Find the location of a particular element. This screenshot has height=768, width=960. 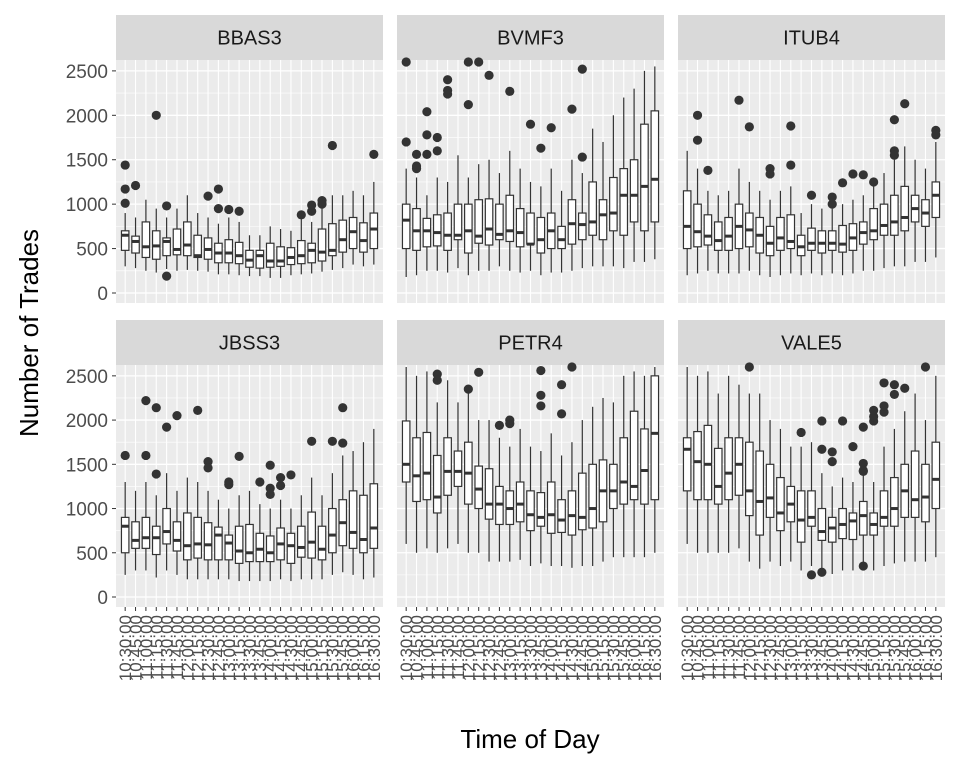

x-tick-label: 14:00:00 is located at coordinates (832, 648).